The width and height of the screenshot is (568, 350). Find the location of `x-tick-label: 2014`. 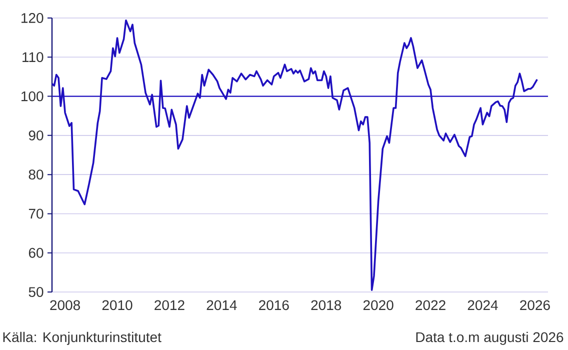

x-tick-label: 2014 is located at coordinates (221, 305).